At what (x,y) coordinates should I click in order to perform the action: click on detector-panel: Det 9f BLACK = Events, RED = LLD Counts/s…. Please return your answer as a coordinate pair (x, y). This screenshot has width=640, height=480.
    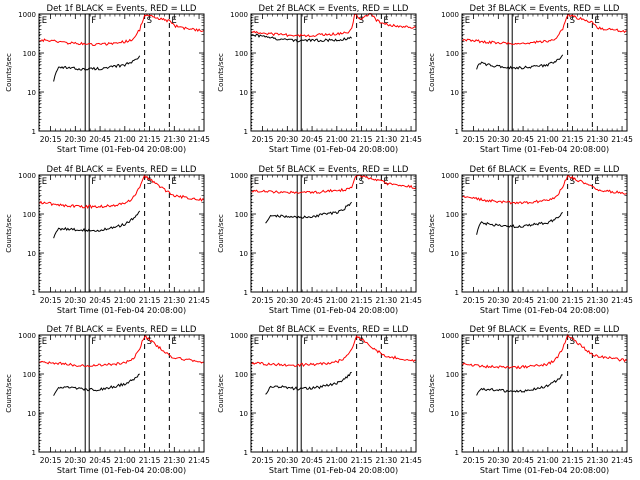
    Looking at the image, I should click on (530, 400).